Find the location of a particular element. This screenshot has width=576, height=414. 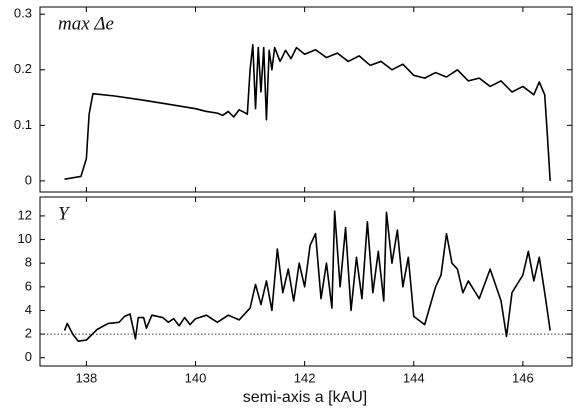

x-tick-label: 144 is located at coordinates (414, 377).